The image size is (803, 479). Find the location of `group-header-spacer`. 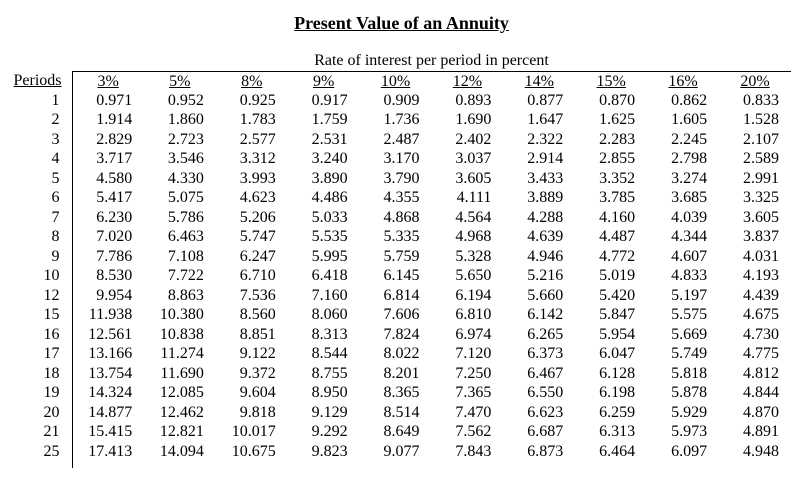

group-header-spacer is located at coordinates (40, 61).